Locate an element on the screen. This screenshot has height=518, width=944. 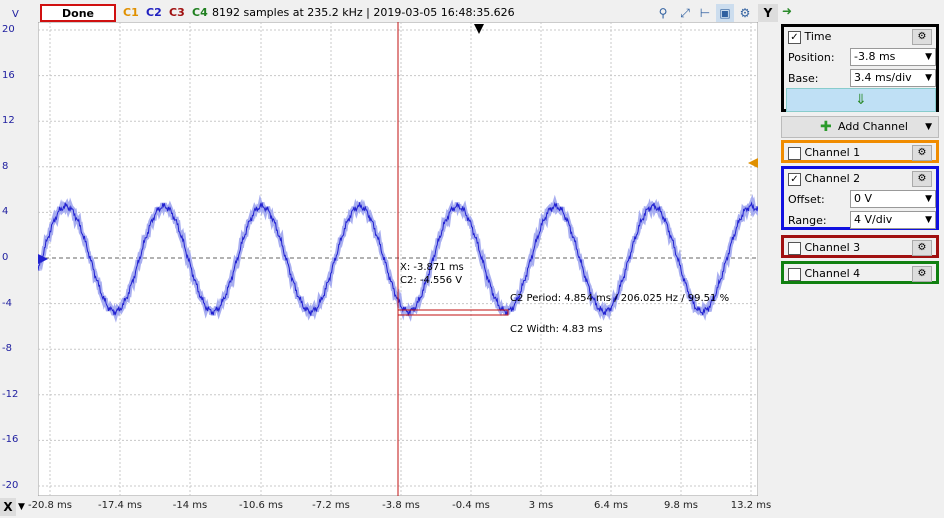
trigger-position-marker is located at coordinates (479, 29).